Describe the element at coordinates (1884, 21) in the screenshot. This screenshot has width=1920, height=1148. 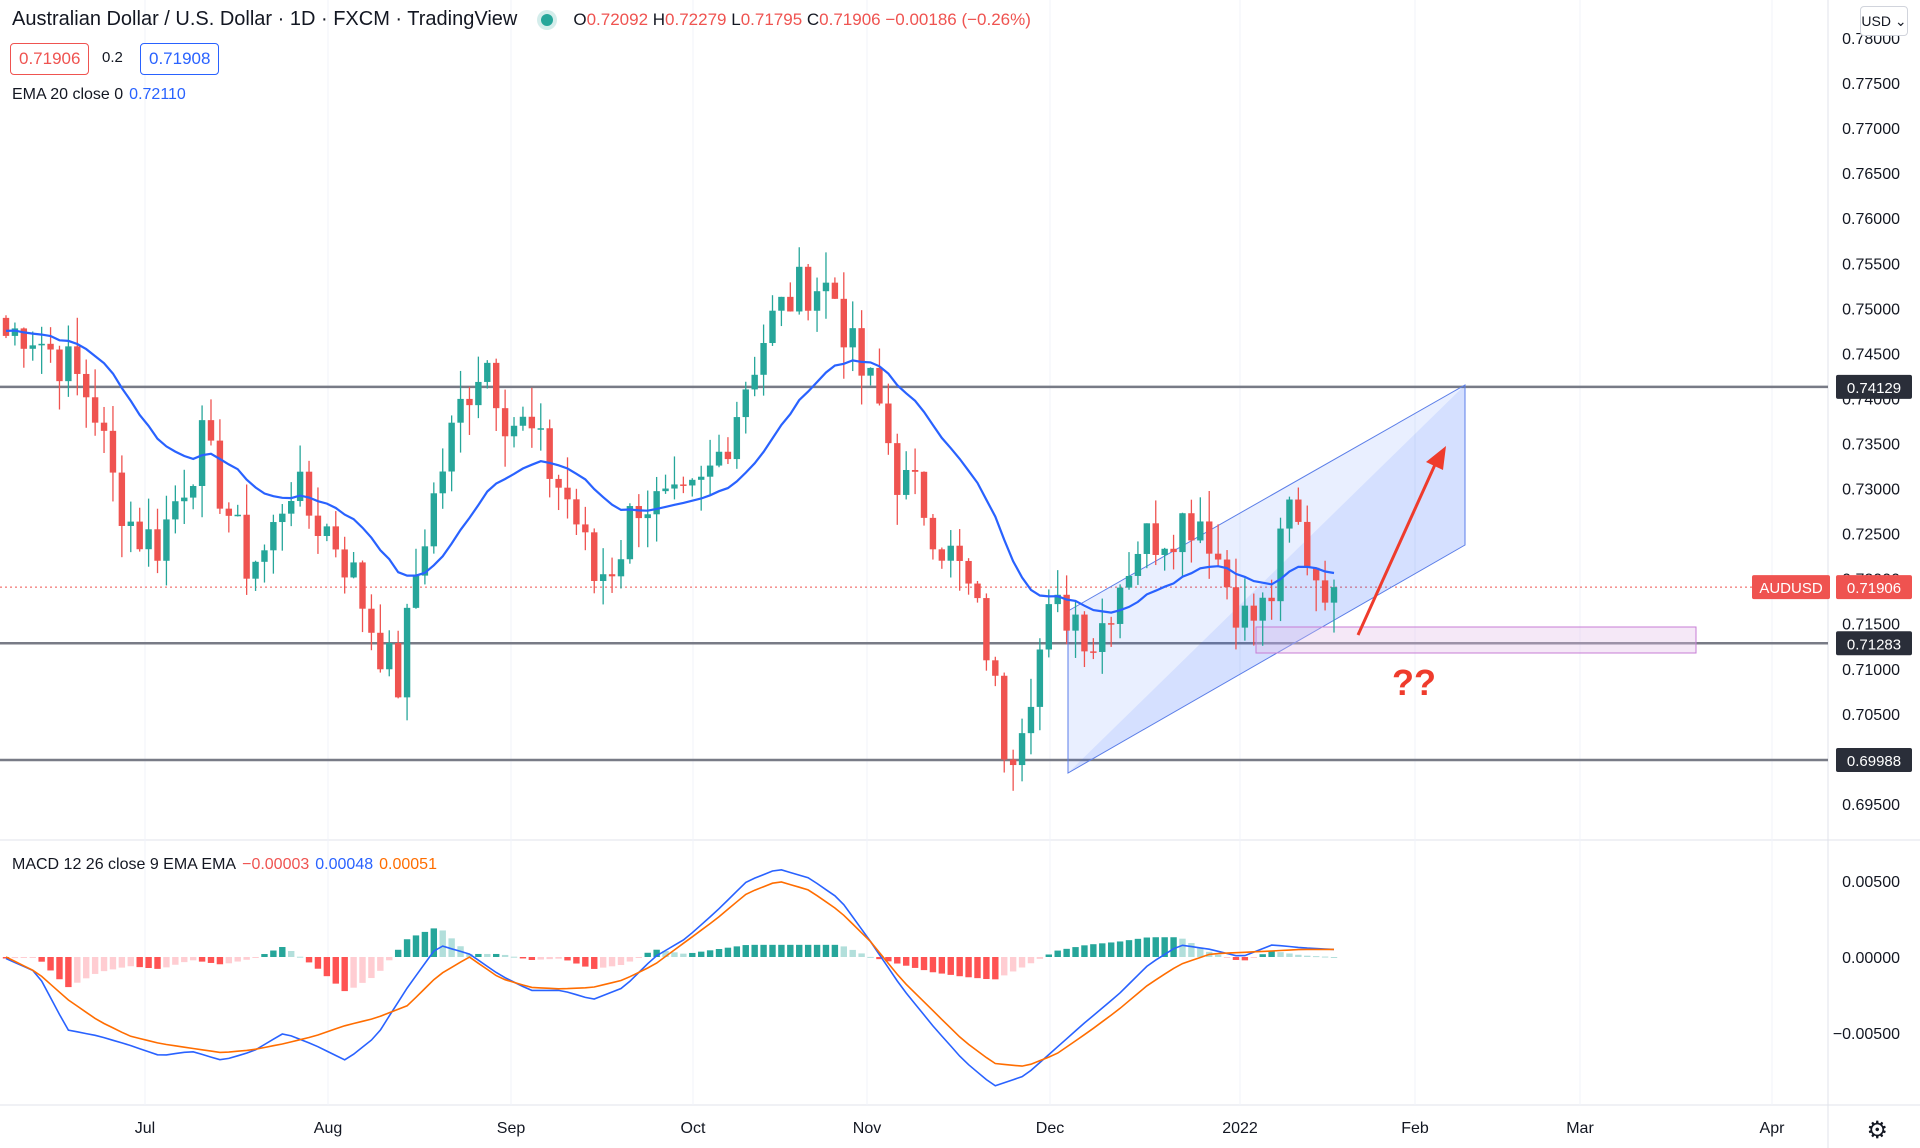
I see `currency-select: USD ⌄` at that location.